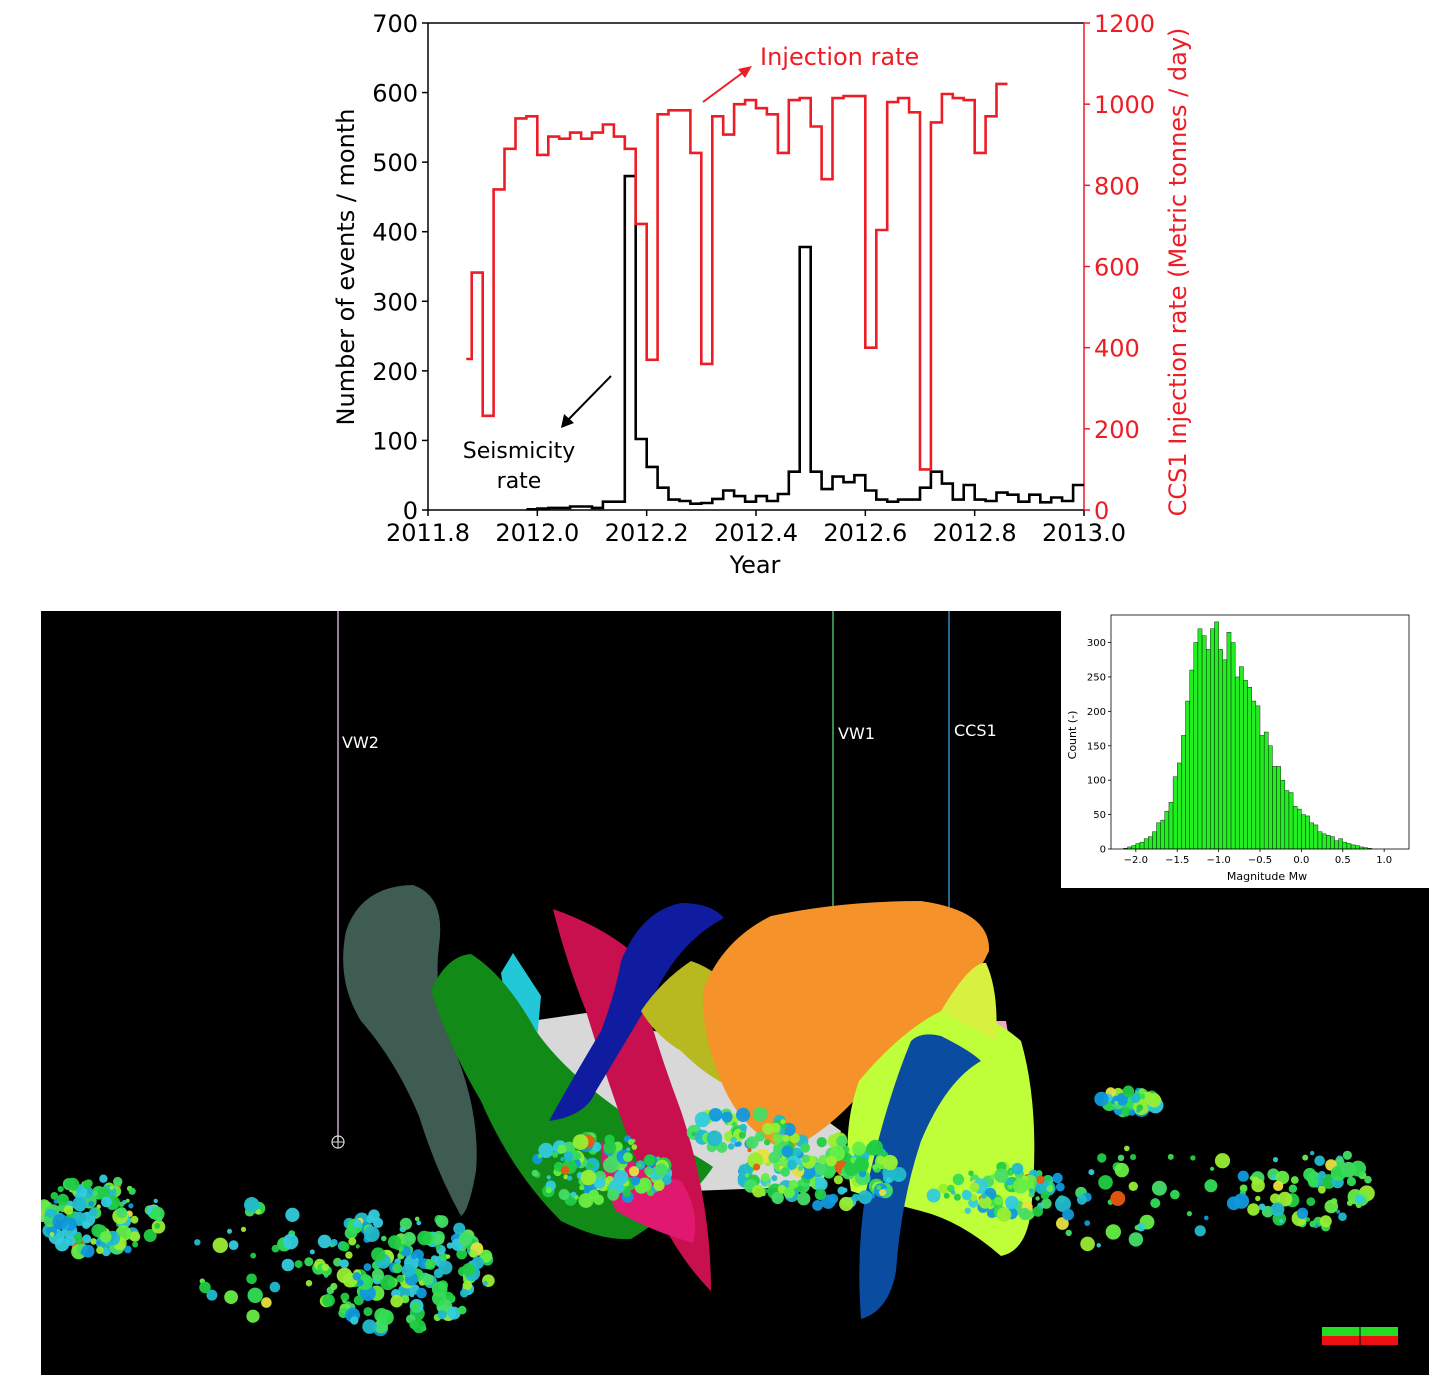  Describe the element at coordinates (519, 451) in the screenshot. I see `seismicity-annotation-line1: Seismicity` at that location.